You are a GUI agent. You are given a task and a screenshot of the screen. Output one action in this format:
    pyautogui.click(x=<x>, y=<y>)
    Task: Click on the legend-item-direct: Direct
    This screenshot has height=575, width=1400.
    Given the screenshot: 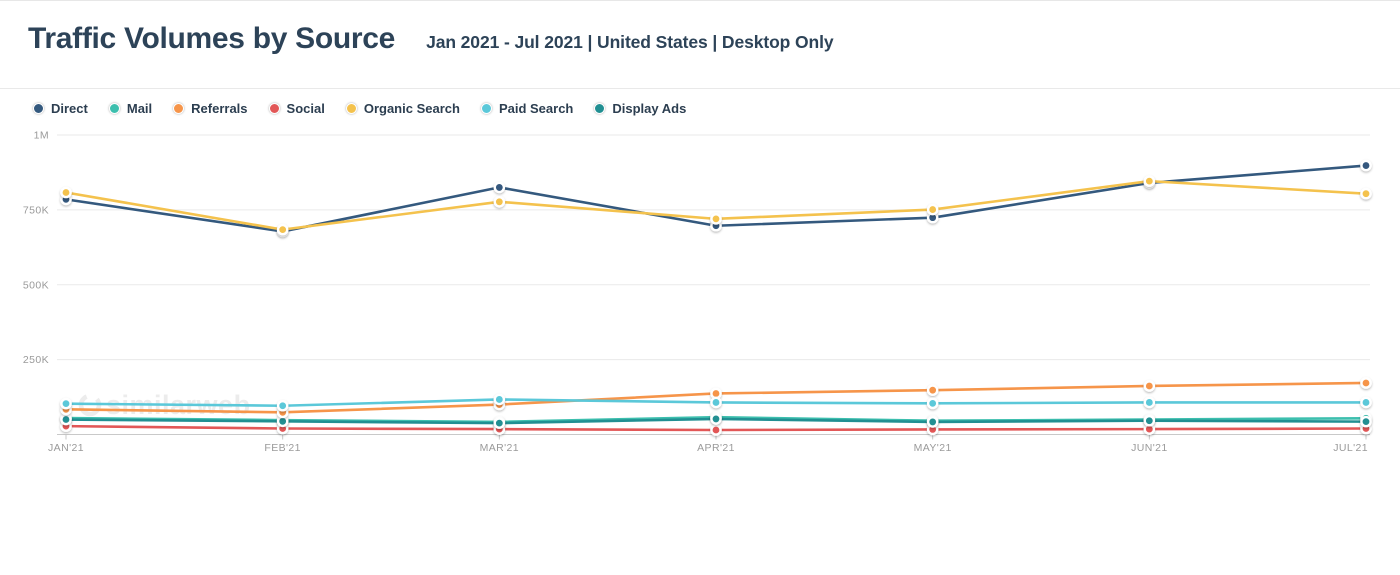 What is the action you would take?
    pyautogui.click(x=60, y=108)
    